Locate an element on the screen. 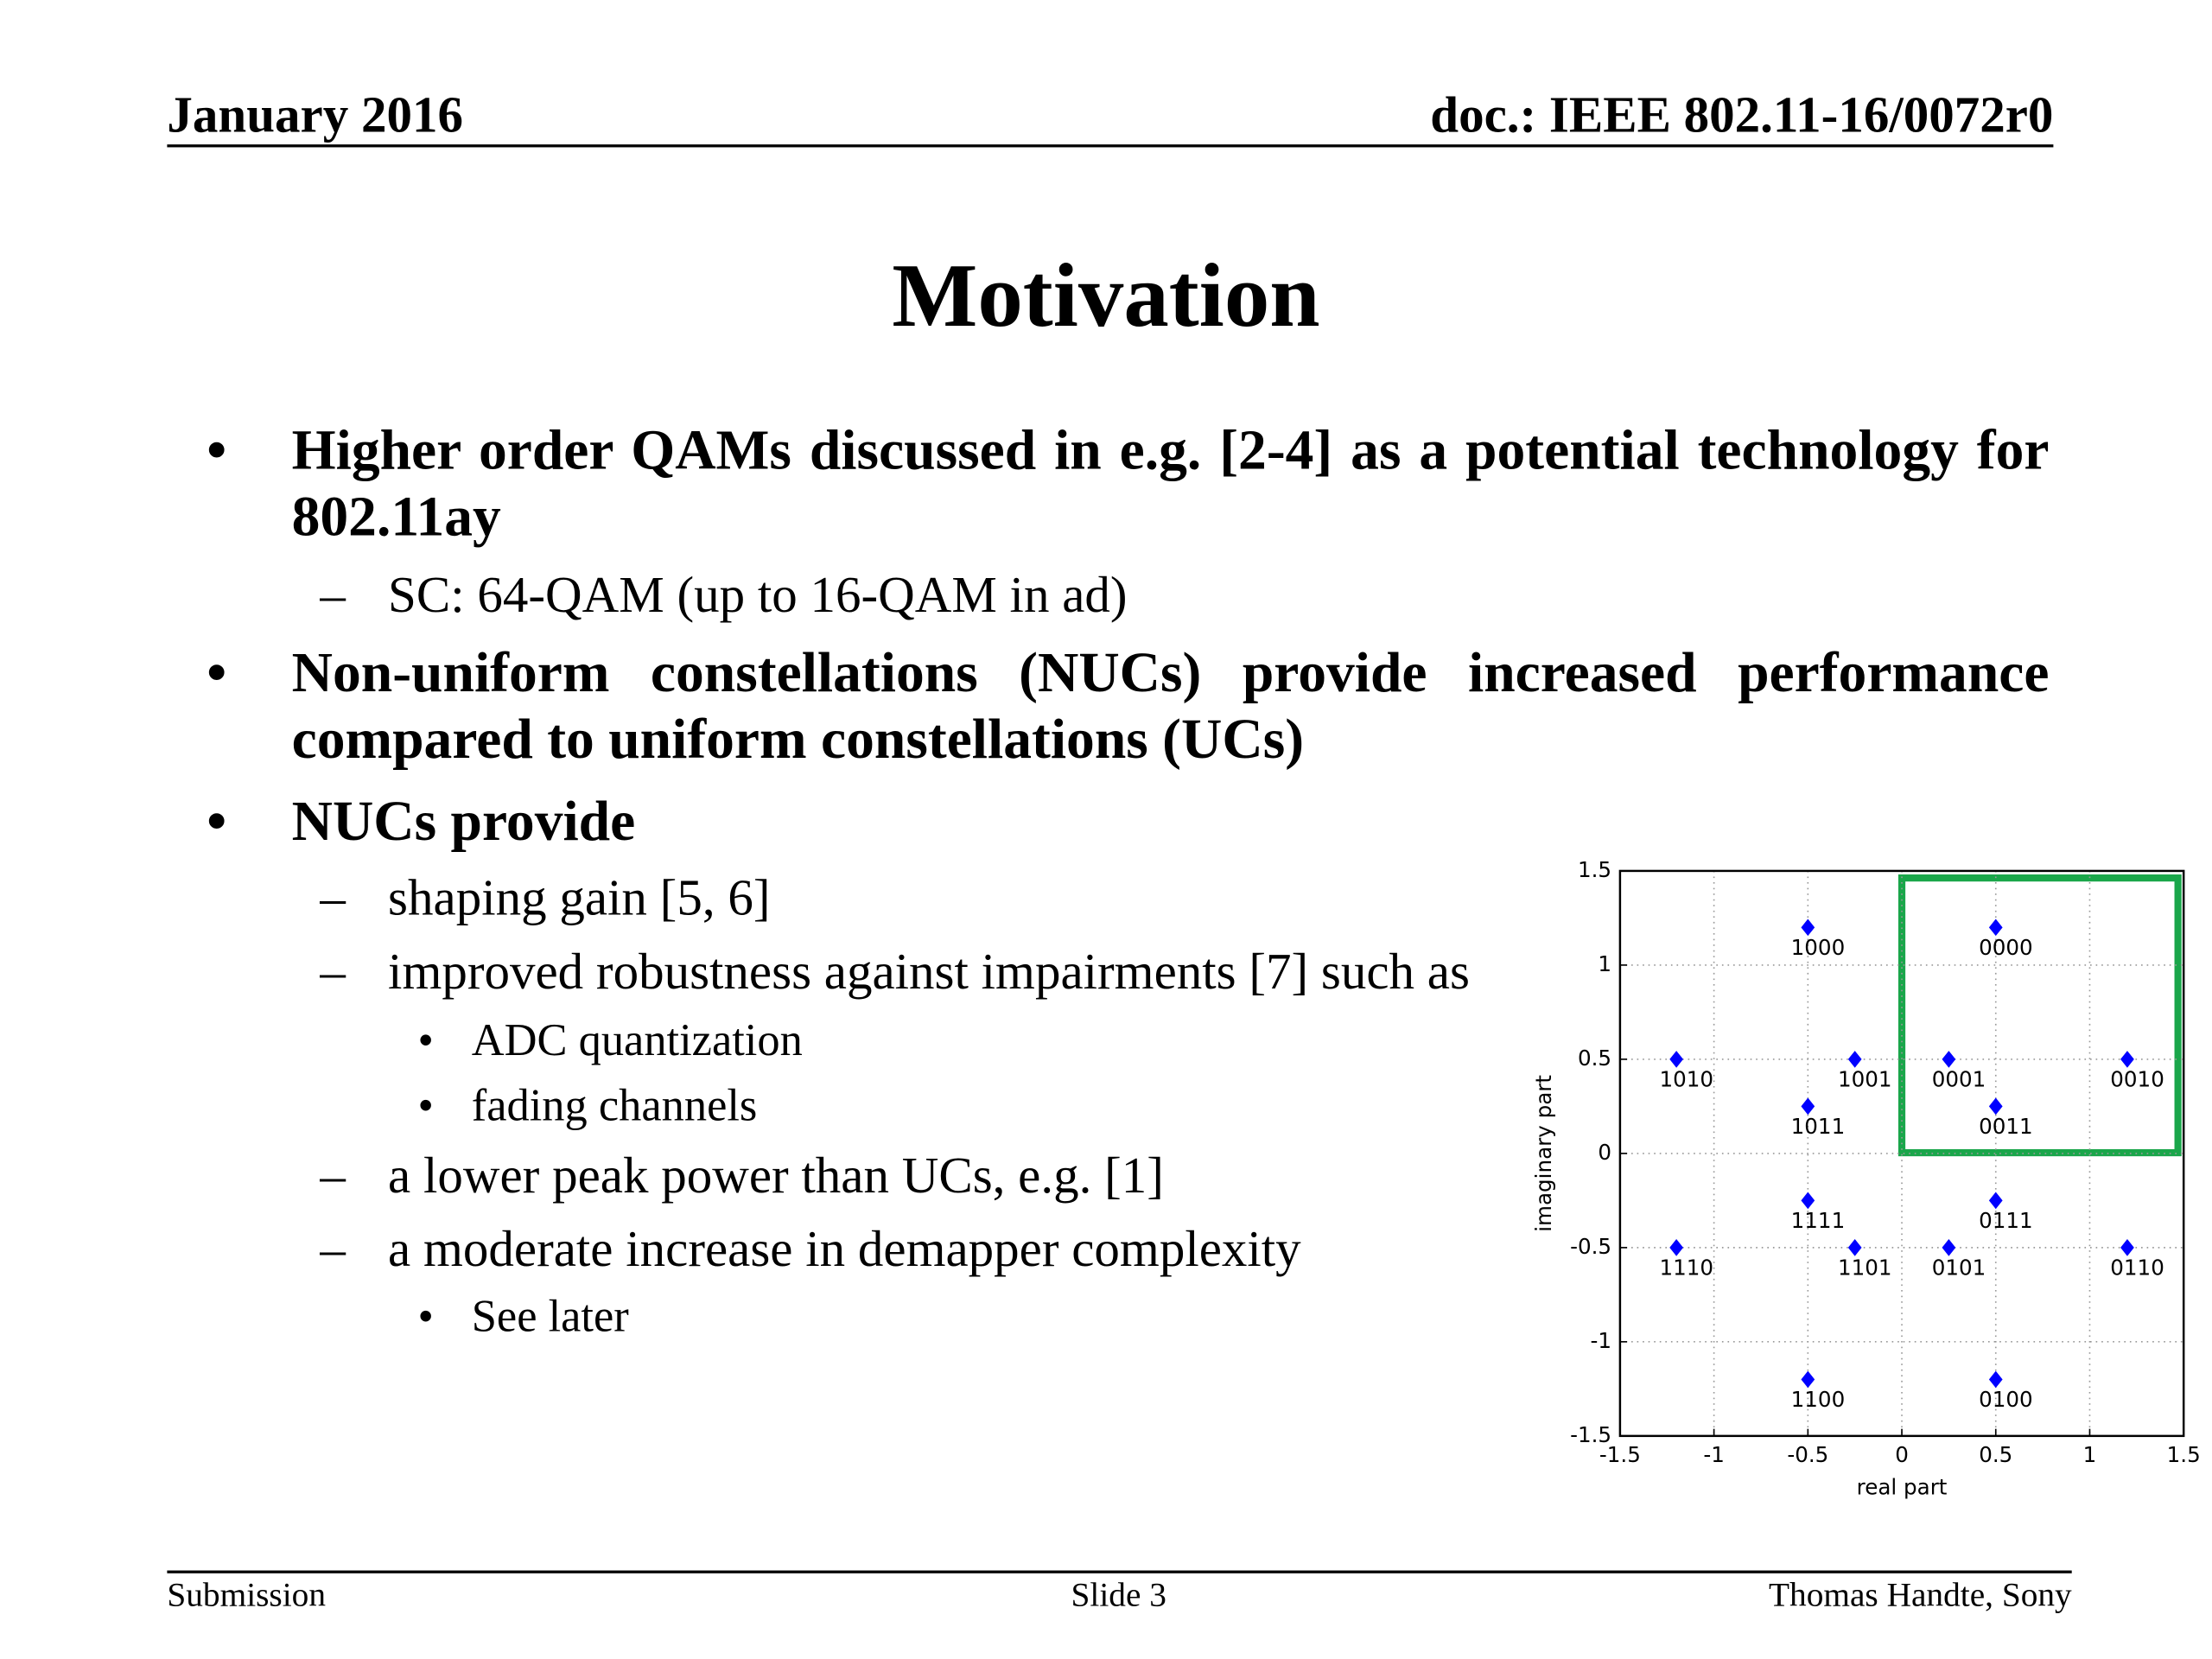  slide-title: Motivation is located at coordinates (1106, 295).